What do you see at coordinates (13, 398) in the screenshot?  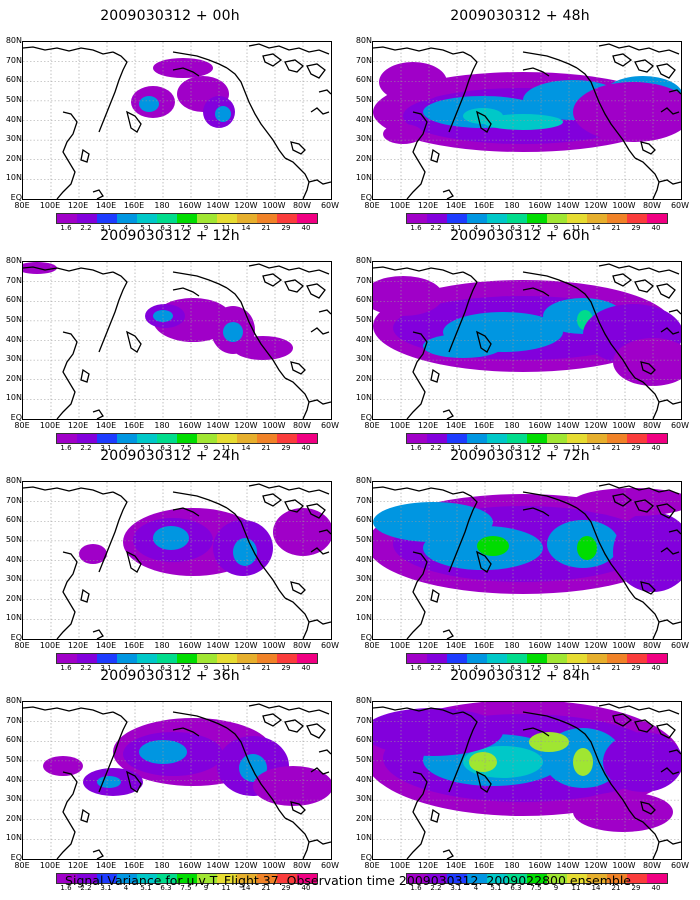 I see `latitude-label: 10N` at bounding box center [13, 398].